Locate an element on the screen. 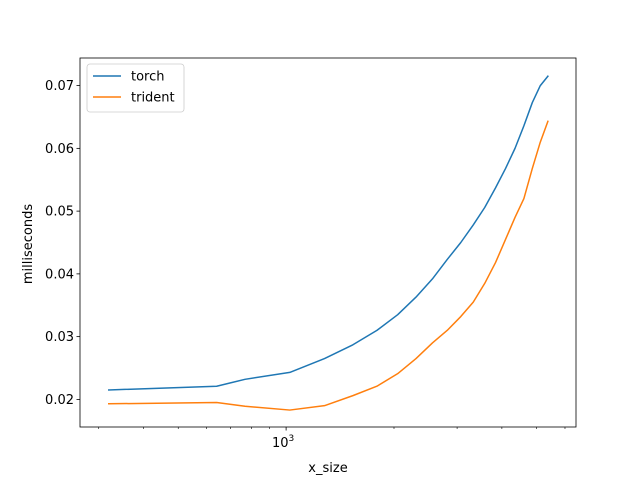 The width and height of the screenshot is (640, 484). y-axis-label: milliseconds is located at coordinates (28, 244).